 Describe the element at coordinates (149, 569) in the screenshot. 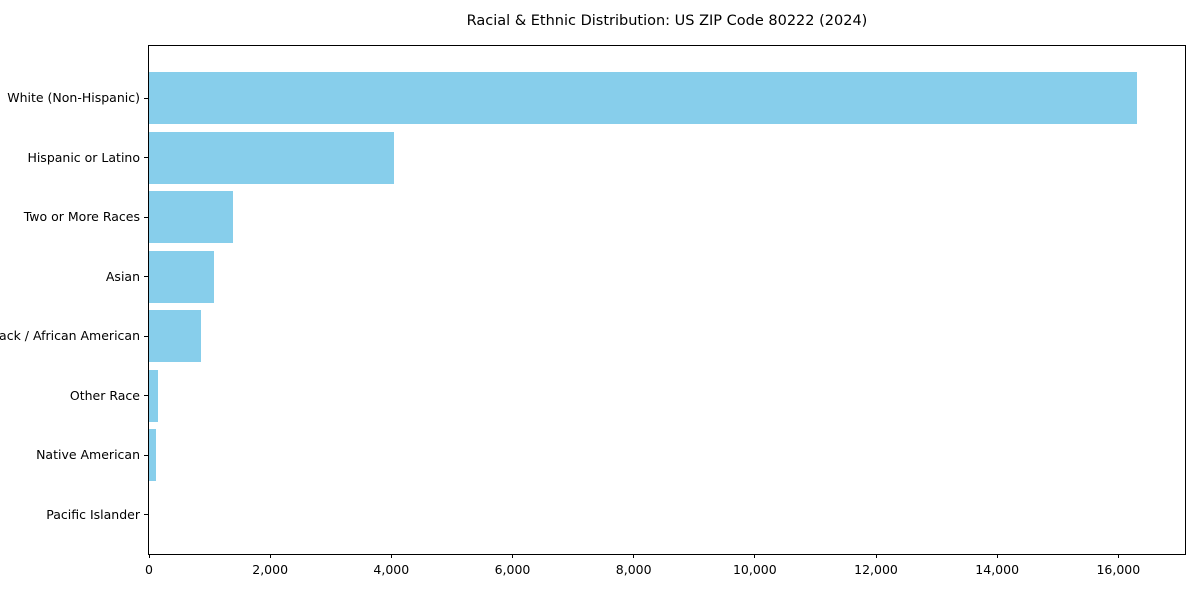

I see `x-tick-label: 0` at that location.